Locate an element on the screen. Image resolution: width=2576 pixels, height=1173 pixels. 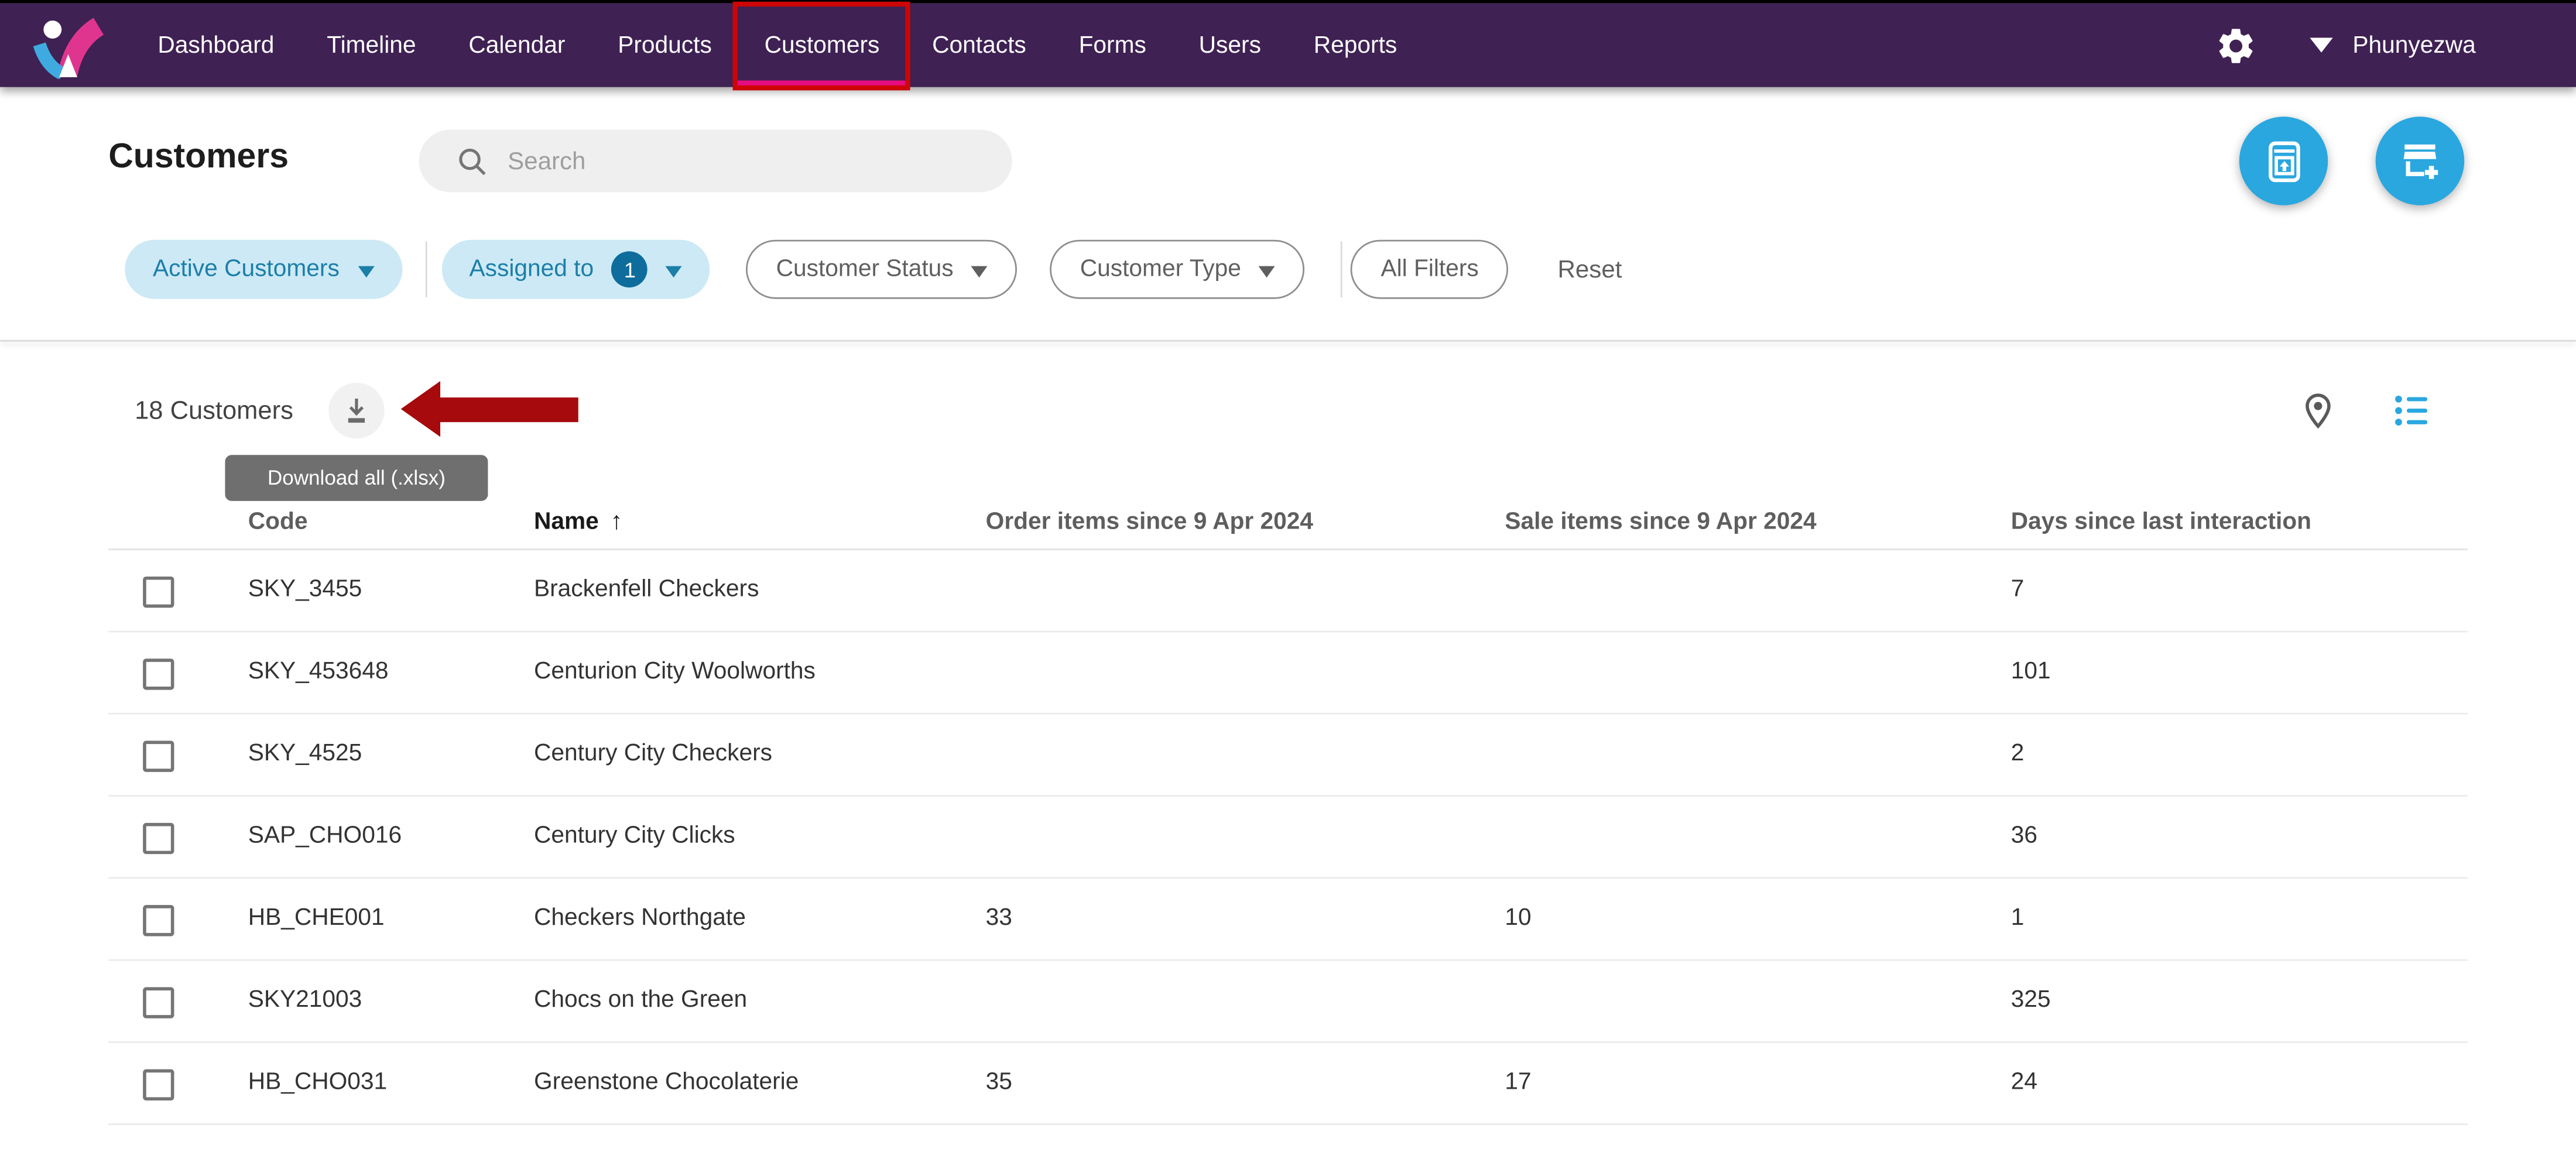
nav-tab-calendar: Calendar is located at coordinates (516, 45).